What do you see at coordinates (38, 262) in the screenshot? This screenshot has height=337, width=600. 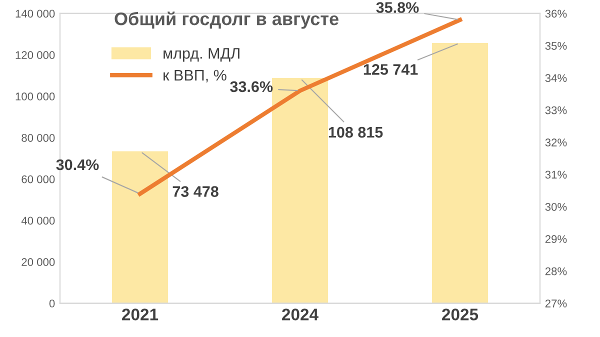 I see `y-tick-label: 20 000` at bounding box center [38, 262].